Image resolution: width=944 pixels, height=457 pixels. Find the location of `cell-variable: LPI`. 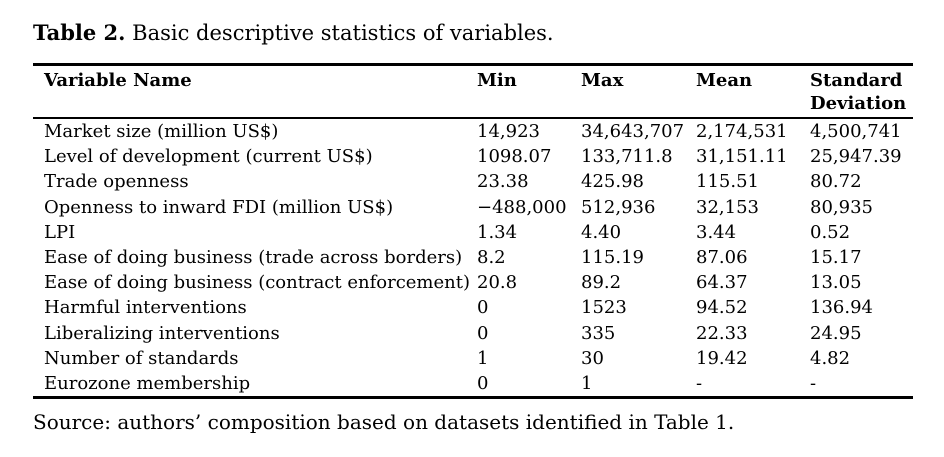

cell-variable: LPI is located at coordinates (60, 232).